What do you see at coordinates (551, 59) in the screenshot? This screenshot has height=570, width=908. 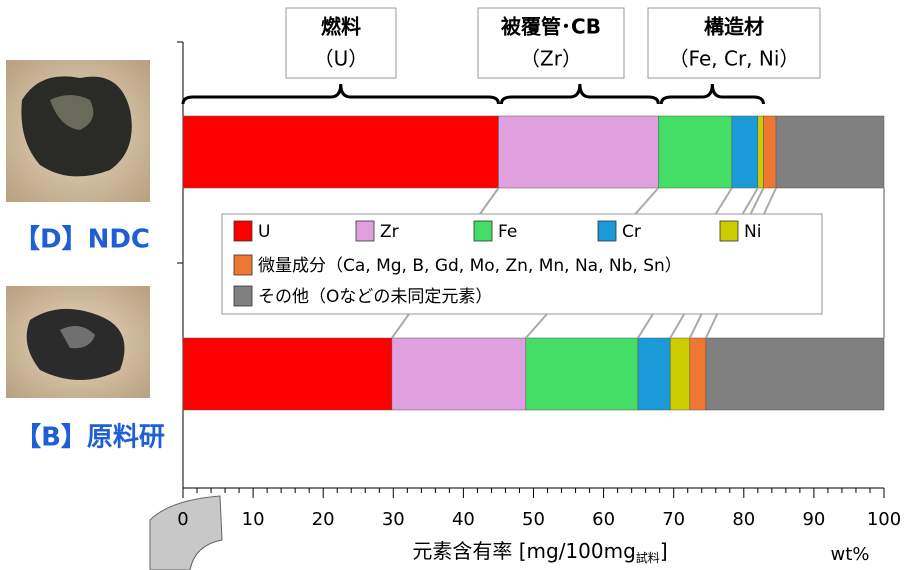 I see `group-subtitle: （Zr）` at bounding box center [551, 59].